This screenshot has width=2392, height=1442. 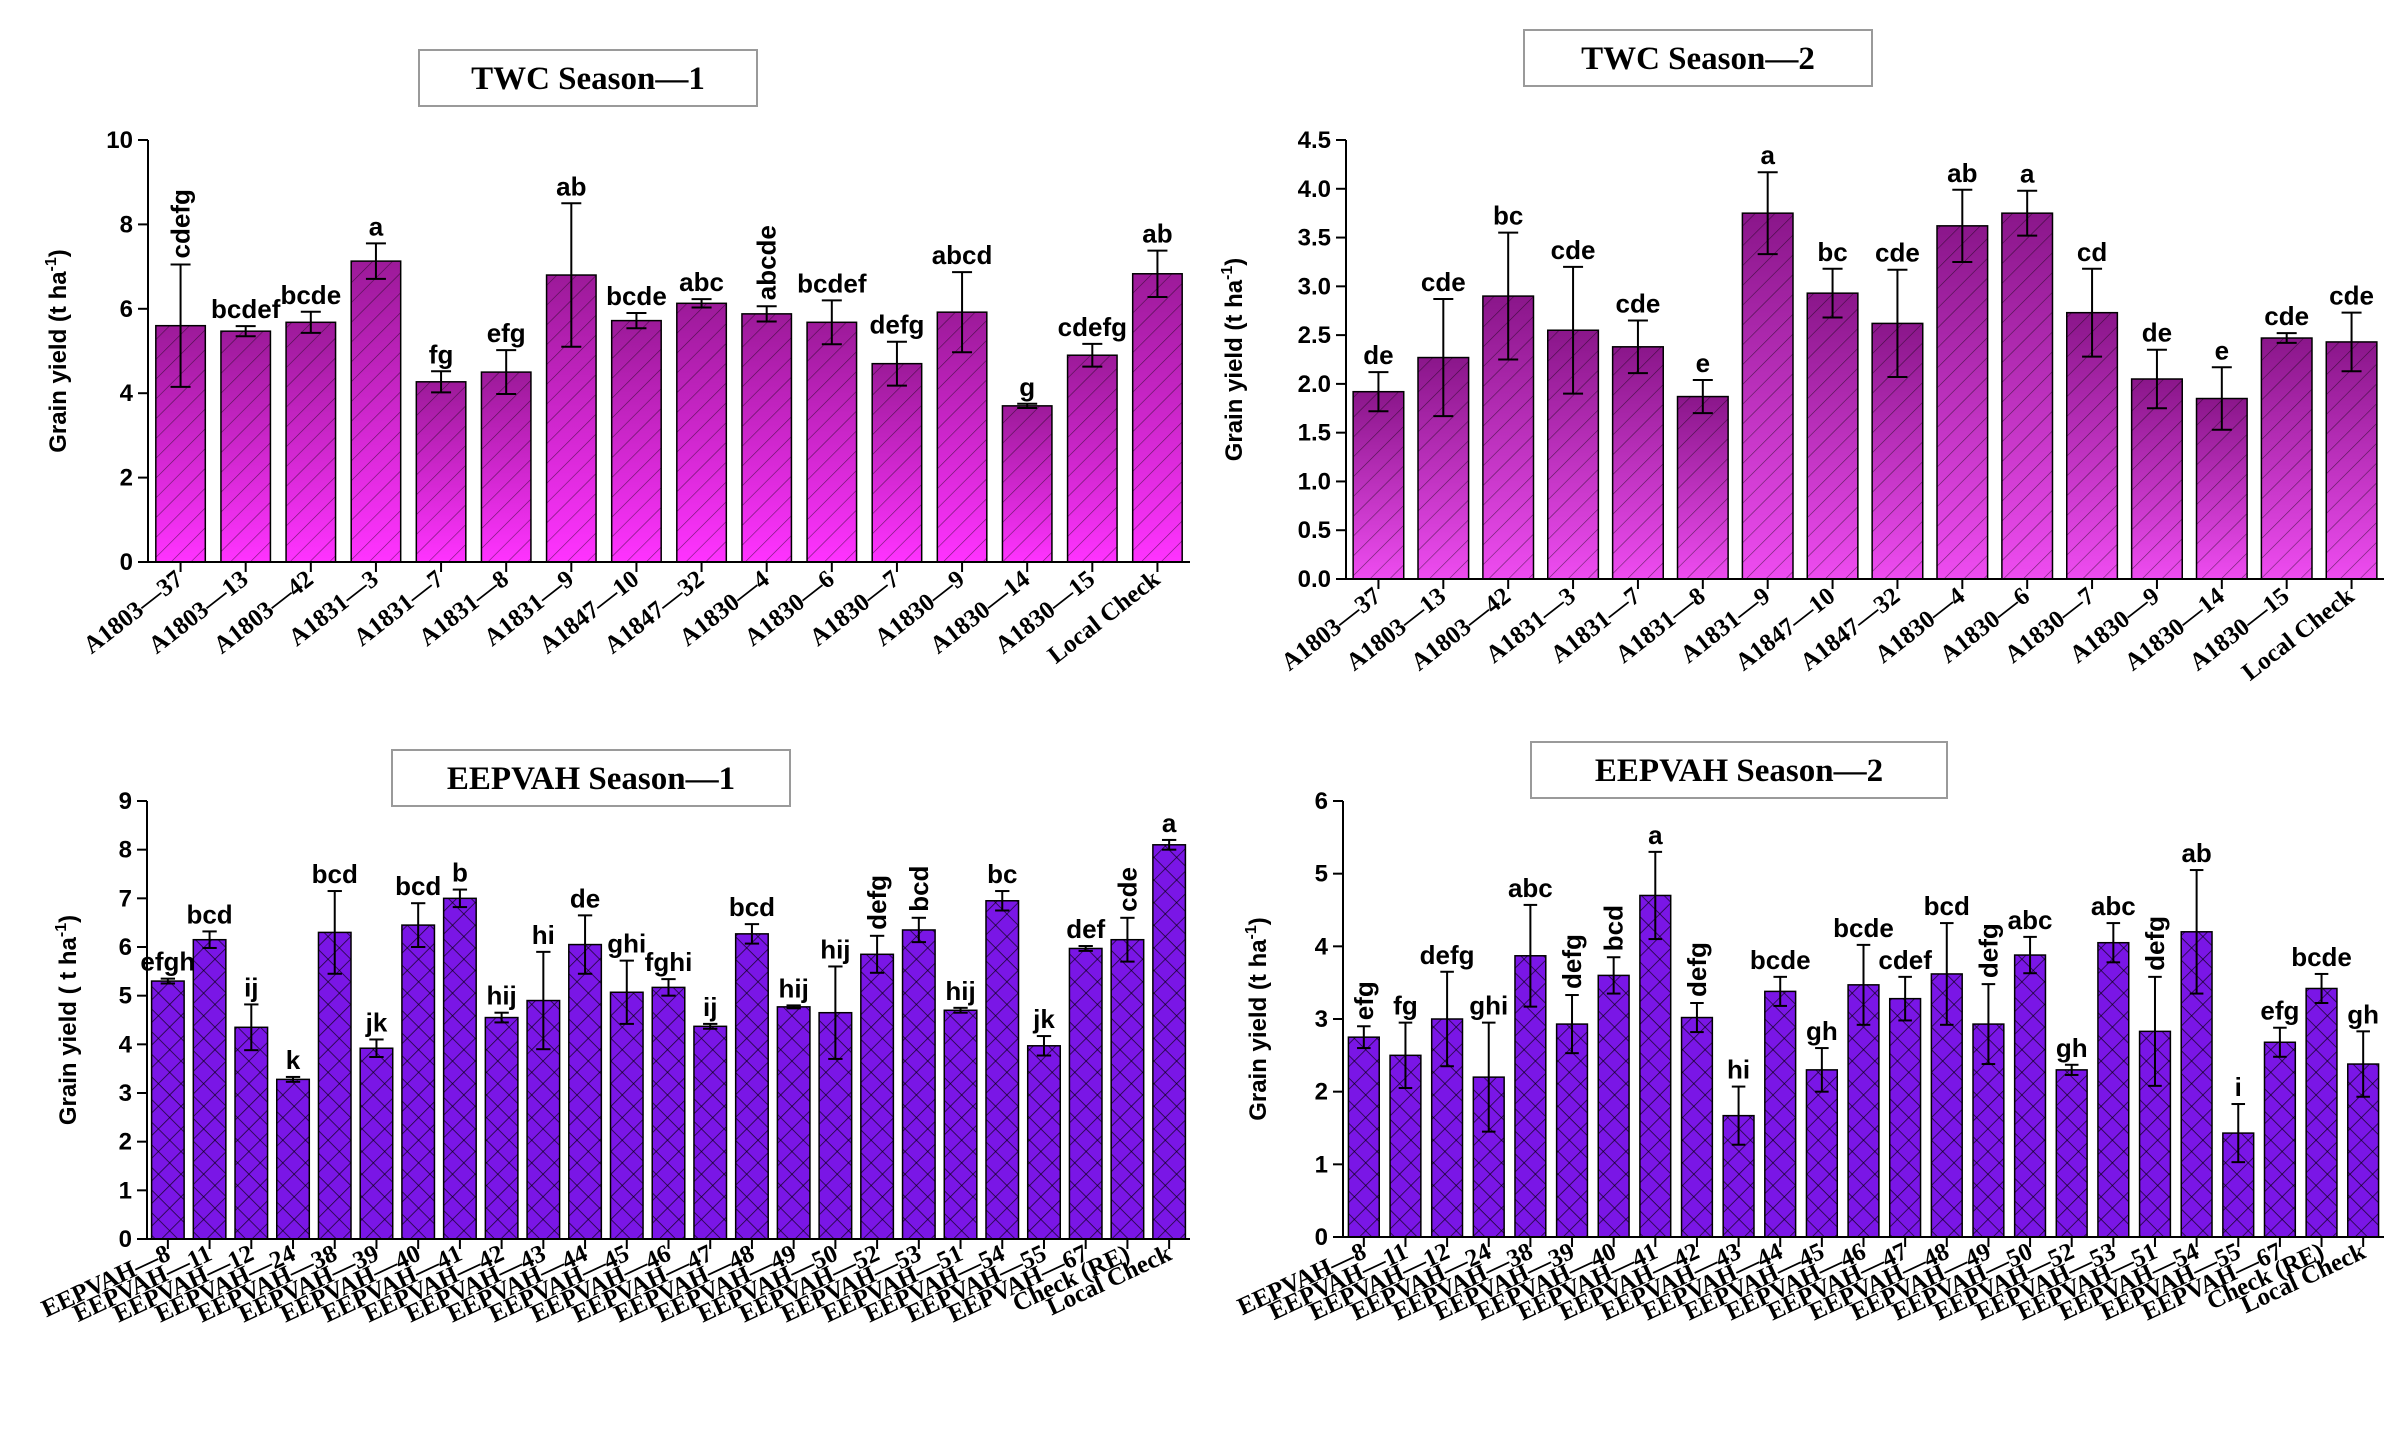 What do you see at coordinates (591, 779) in the screenshot?
I see `chart-title: EEPVAH Season—1` at bounding box center [591, 779].